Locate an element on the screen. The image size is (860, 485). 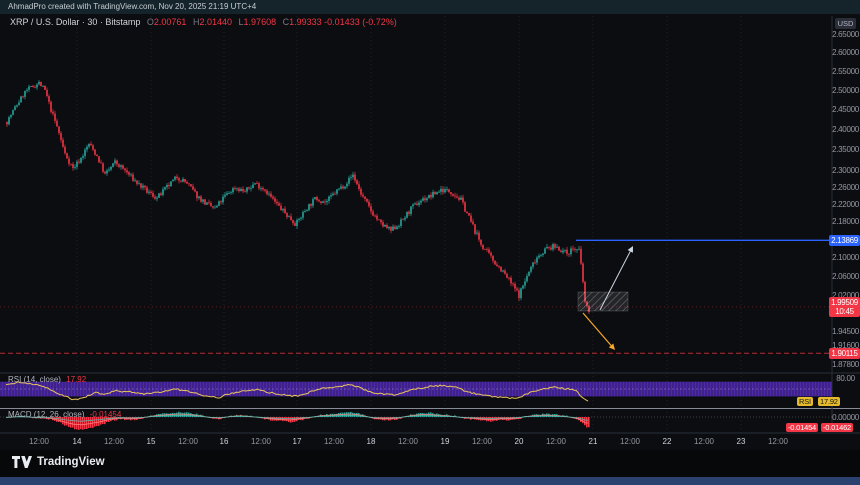
time-axis-label: 19 is located at coordinates (445, 441).